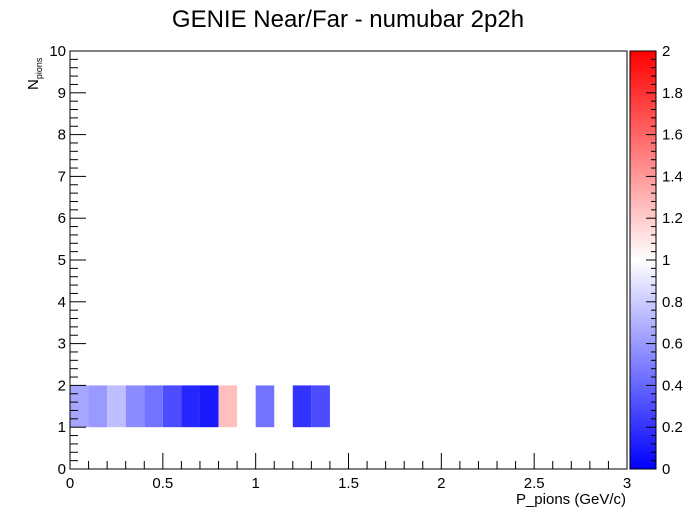 The image size is (696, 522). I want to click on colorbar-tick-label: 2, so click(666, 51).